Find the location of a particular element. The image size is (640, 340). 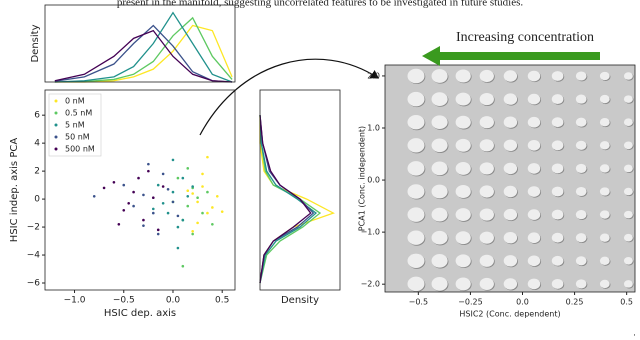

x-tick-label: 0.5 is located at coordinates (222, 301).